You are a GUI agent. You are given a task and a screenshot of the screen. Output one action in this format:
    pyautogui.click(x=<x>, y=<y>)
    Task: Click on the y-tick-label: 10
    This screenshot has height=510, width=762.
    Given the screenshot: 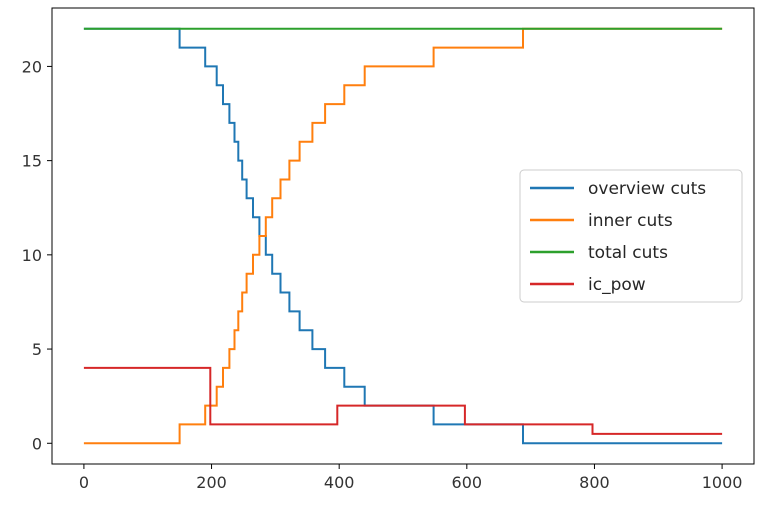 What is the action you would take?
    pyautogui.click(x=32, y=255)
    